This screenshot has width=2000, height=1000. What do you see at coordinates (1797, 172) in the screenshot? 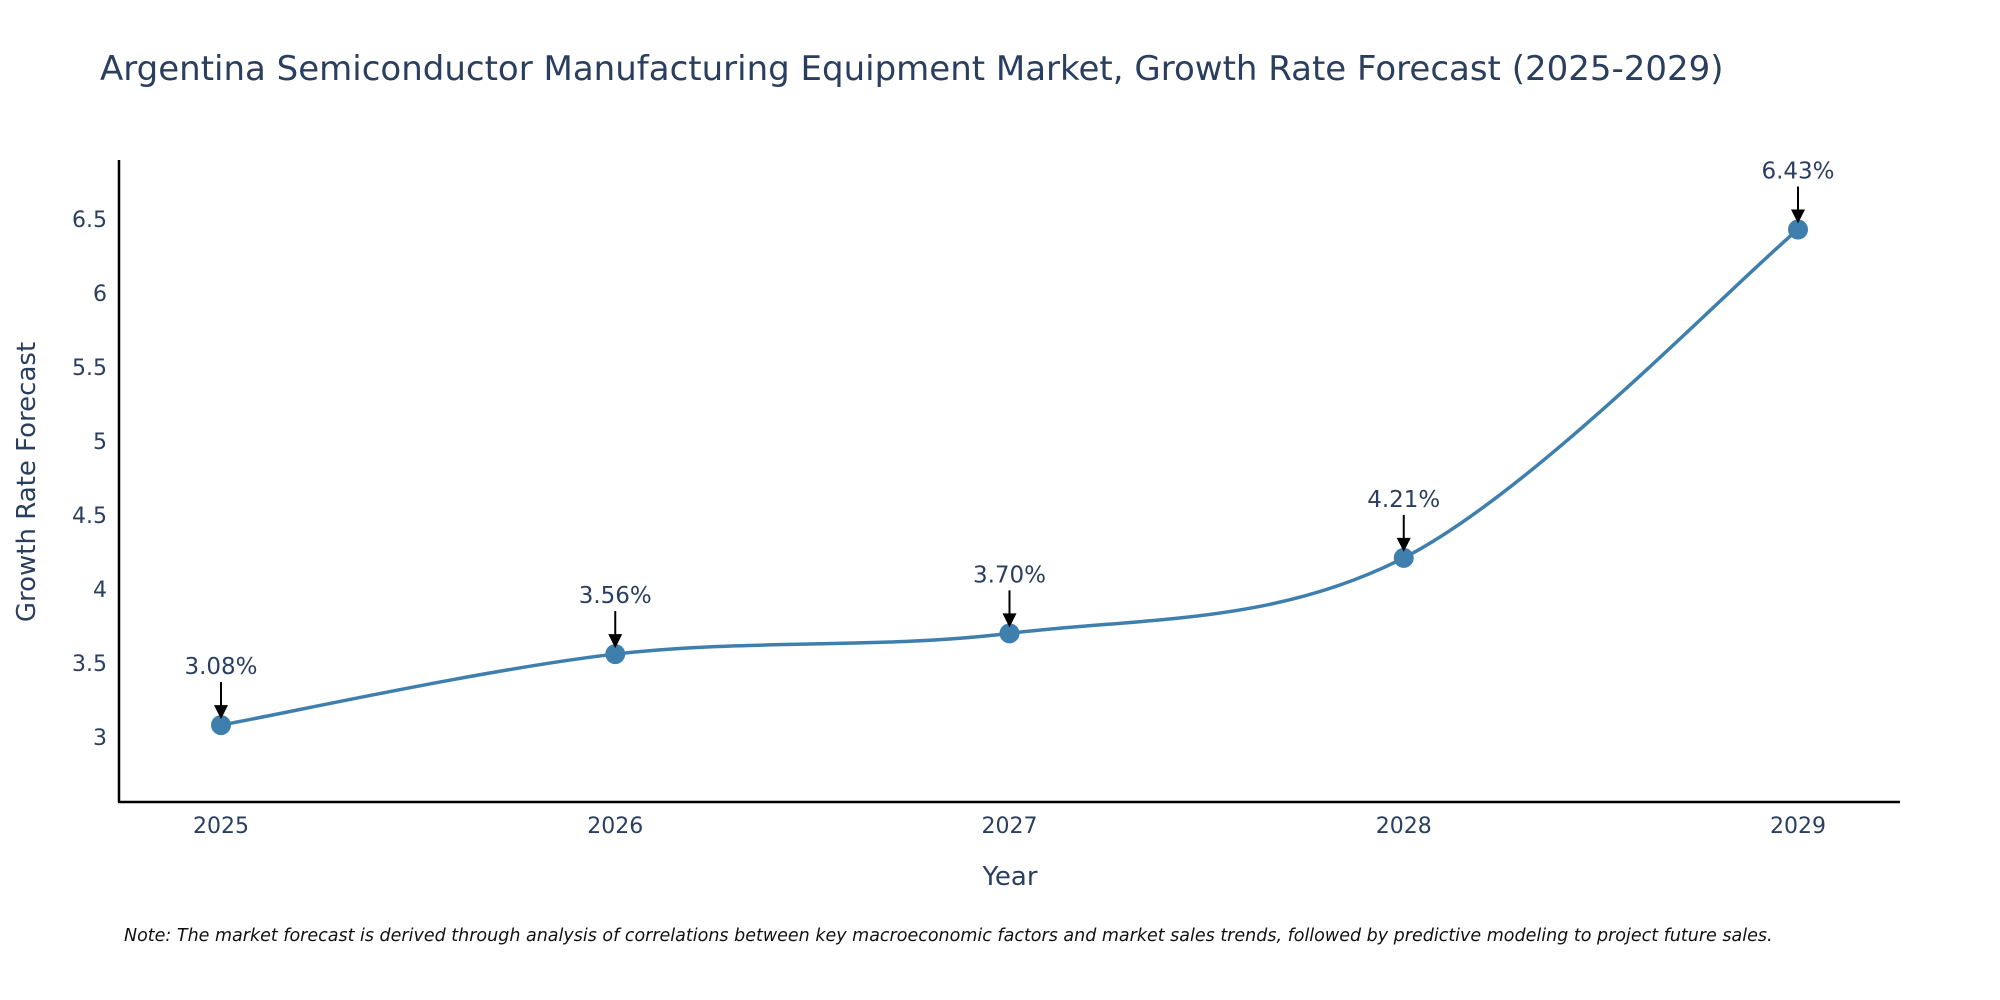
I see `data-label: 6.43%` at bounding box center [1797, 172].